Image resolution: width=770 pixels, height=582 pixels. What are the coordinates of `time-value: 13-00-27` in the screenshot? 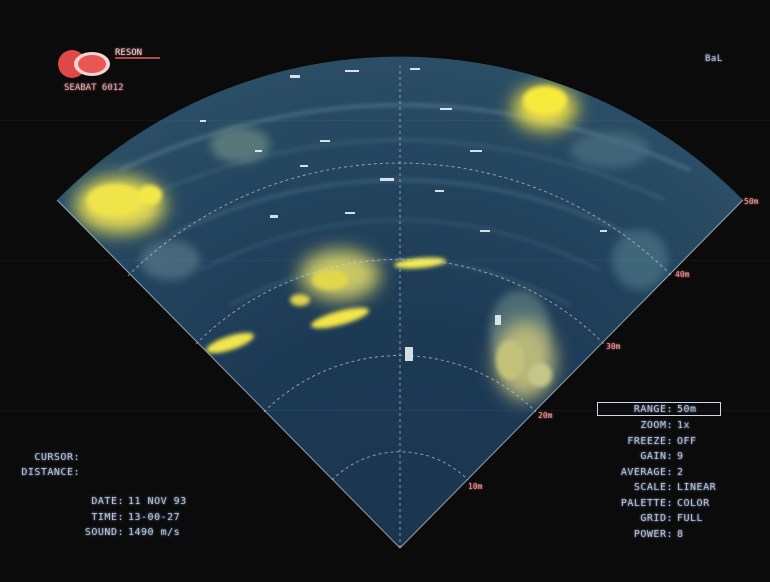 It's located at (154, 517).